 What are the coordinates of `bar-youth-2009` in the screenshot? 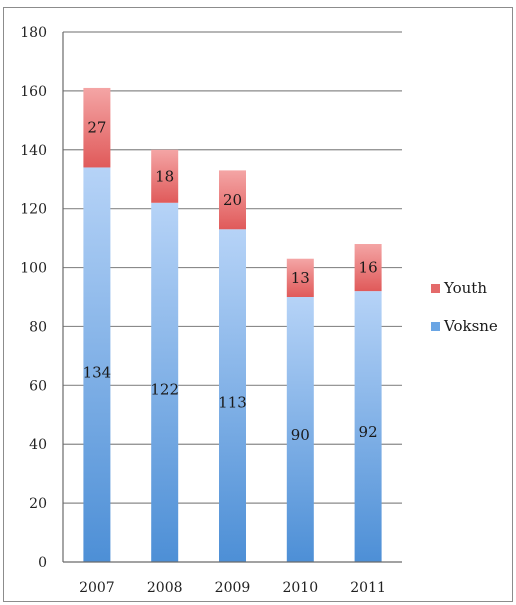 It's located at (232, 200).